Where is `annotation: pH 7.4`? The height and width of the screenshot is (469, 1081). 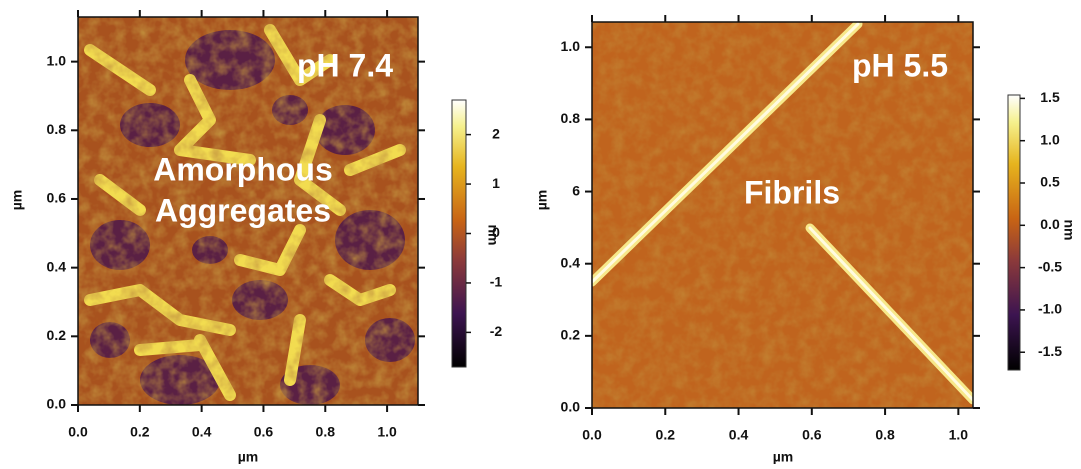 annotation: pH 7.4 is located at coordinates (345, 65).